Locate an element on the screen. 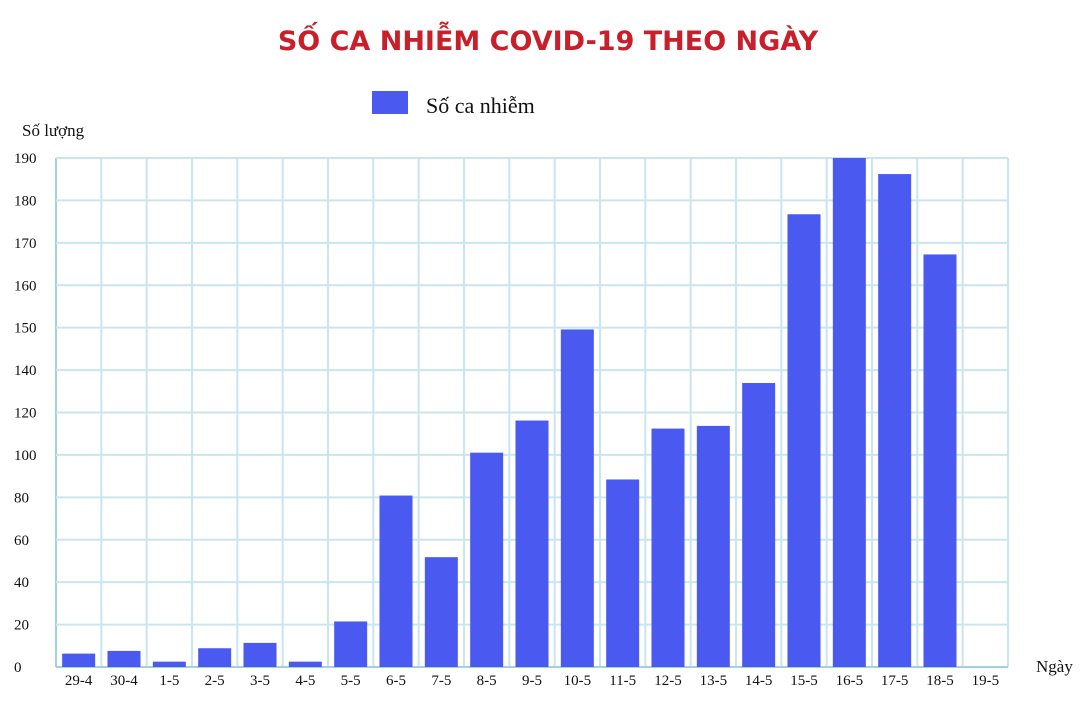 Image resolution: width=1080 pixels, height=706 pixels. y-tick-label: 120 is located at coordinates (25, 414).